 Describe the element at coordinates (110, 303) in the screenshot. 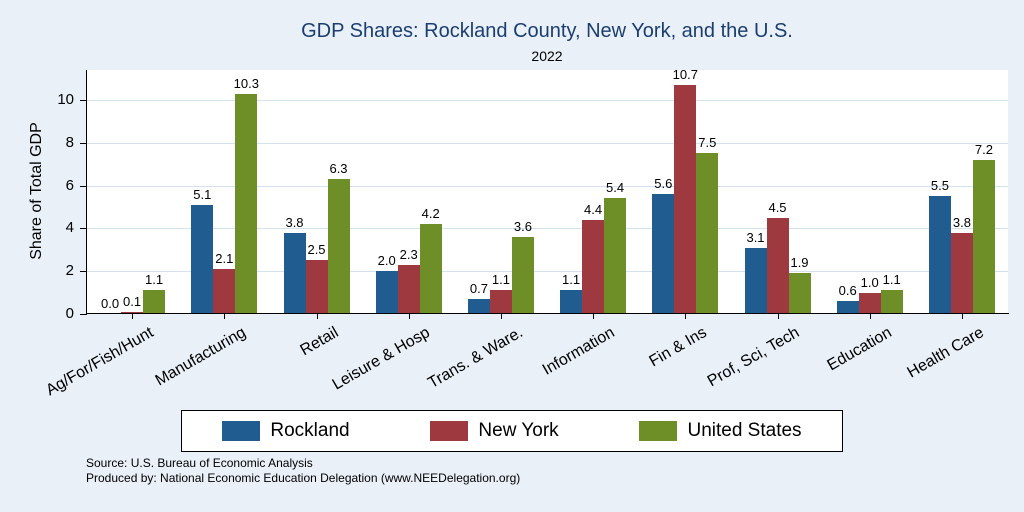

I see `bar-value-label: 0.0` at that location.